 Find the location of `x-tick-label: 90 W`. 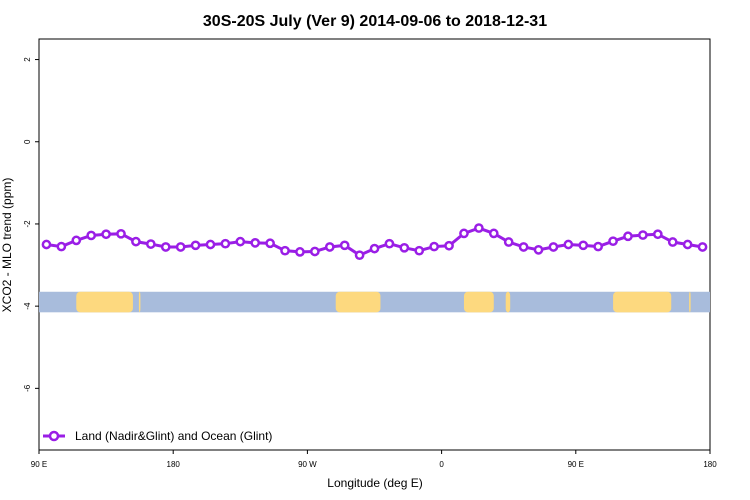

x-tick-label: 90 W is located at coordinates (307, 464).